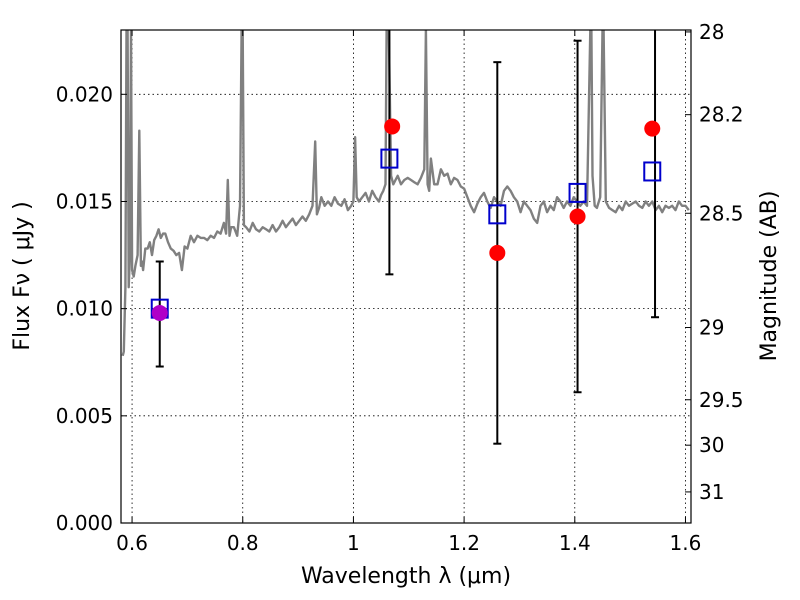  What do you see at coordinates (84, 416) in the screenshot?
I see `y-tick-label: 0.005` at bounding box center [84, 416].